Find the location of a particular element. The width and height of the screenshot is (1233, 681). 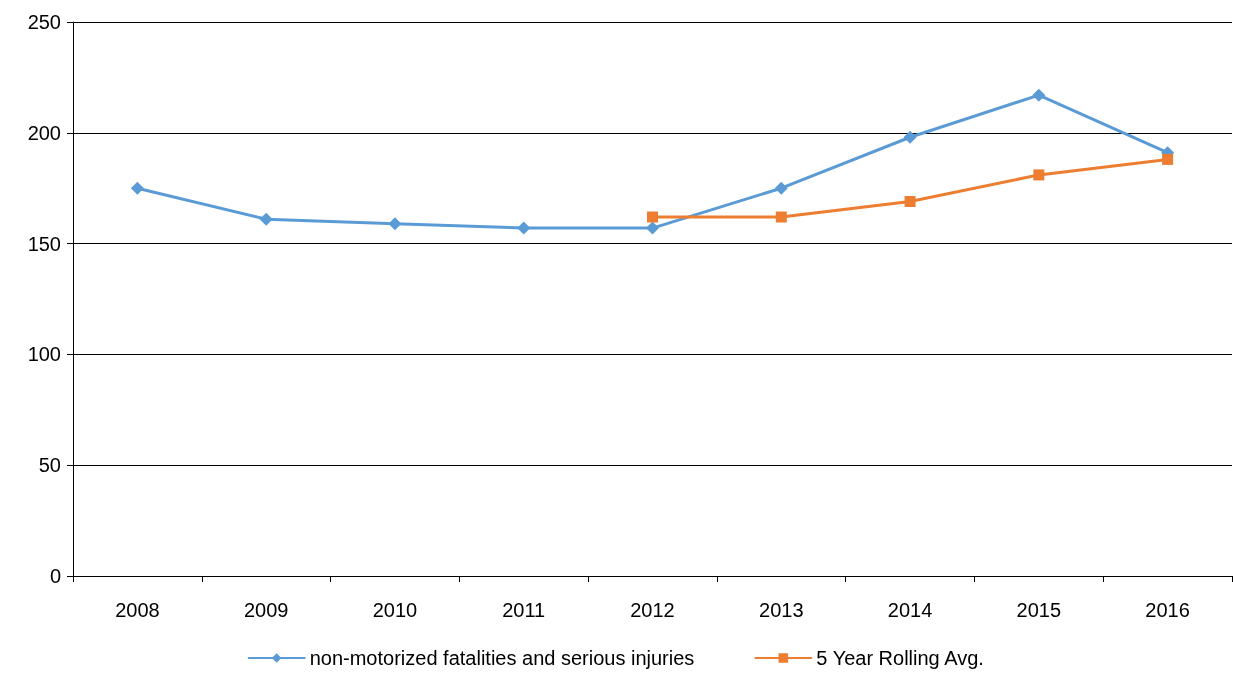

x-tick-label: 2008 is located at coordinates (137, 610).